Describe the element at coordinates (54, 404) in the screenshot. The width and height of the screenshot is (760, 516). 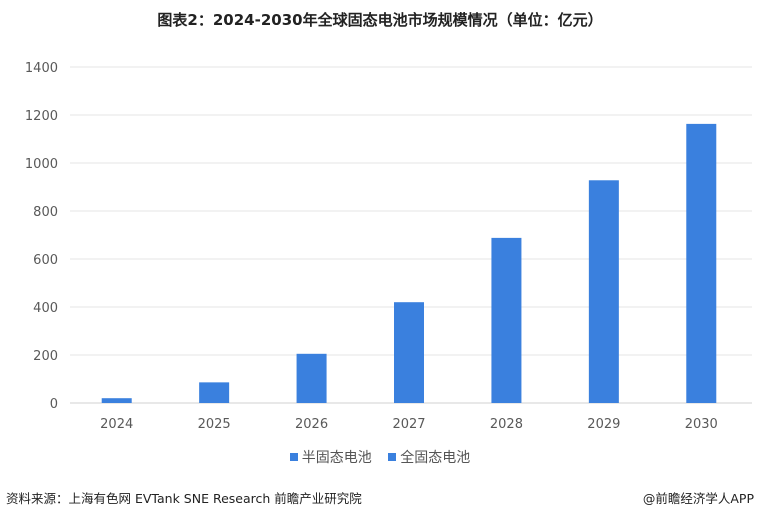
I see `y-tick-label: 0` at that location.